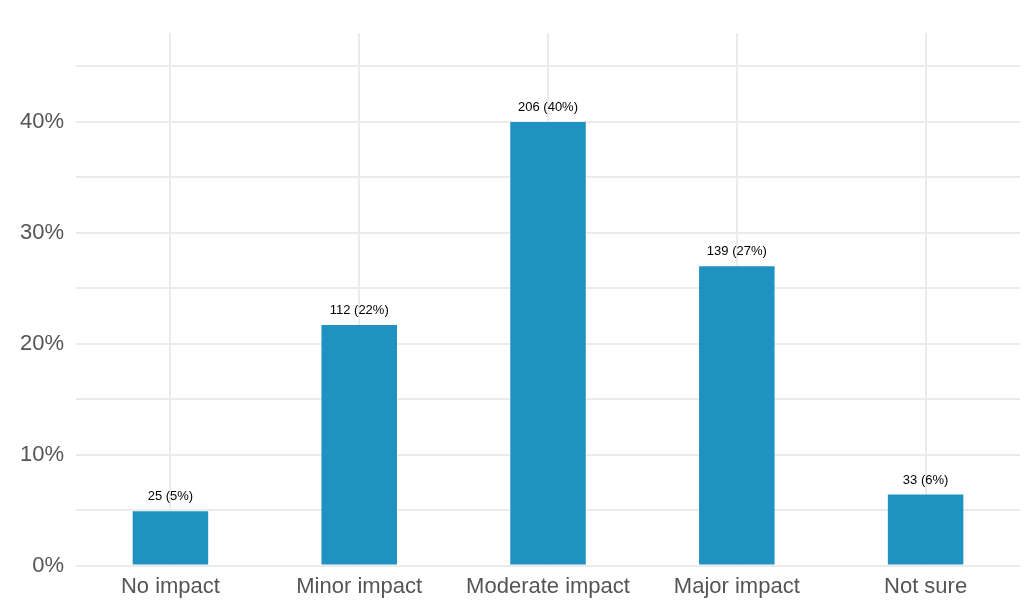  I want to click on data-label: 206 (40%), so click(548, 107).